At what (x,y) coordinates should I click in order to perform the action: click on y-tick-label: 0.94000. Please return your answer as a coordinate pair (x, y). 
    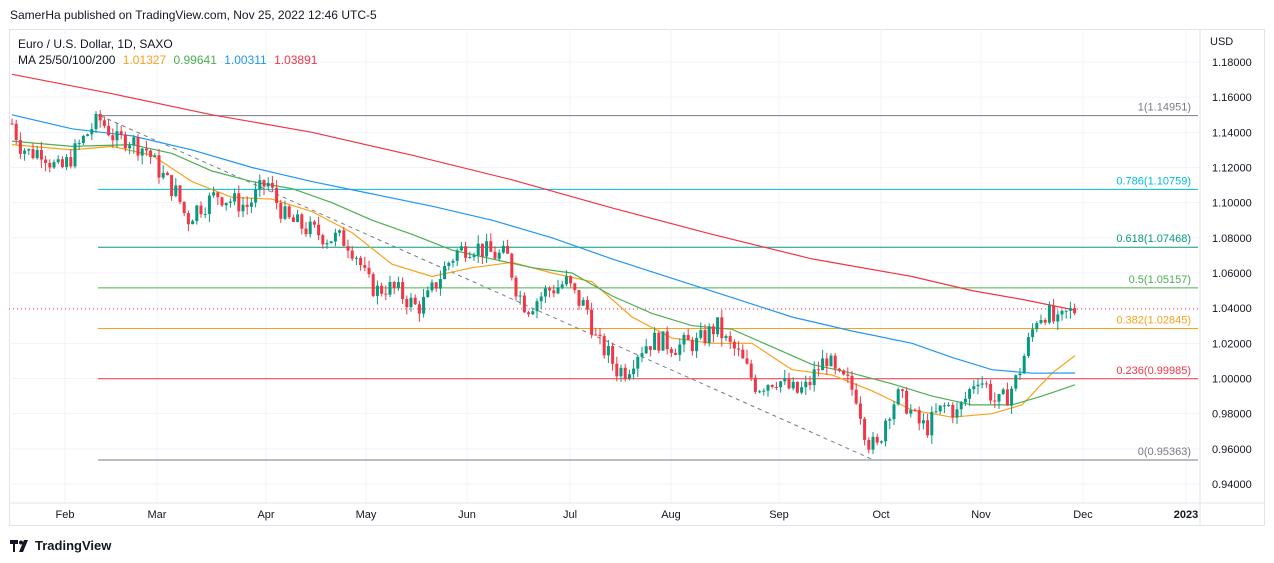
    Looking at the image, I should click on (1232, 485).